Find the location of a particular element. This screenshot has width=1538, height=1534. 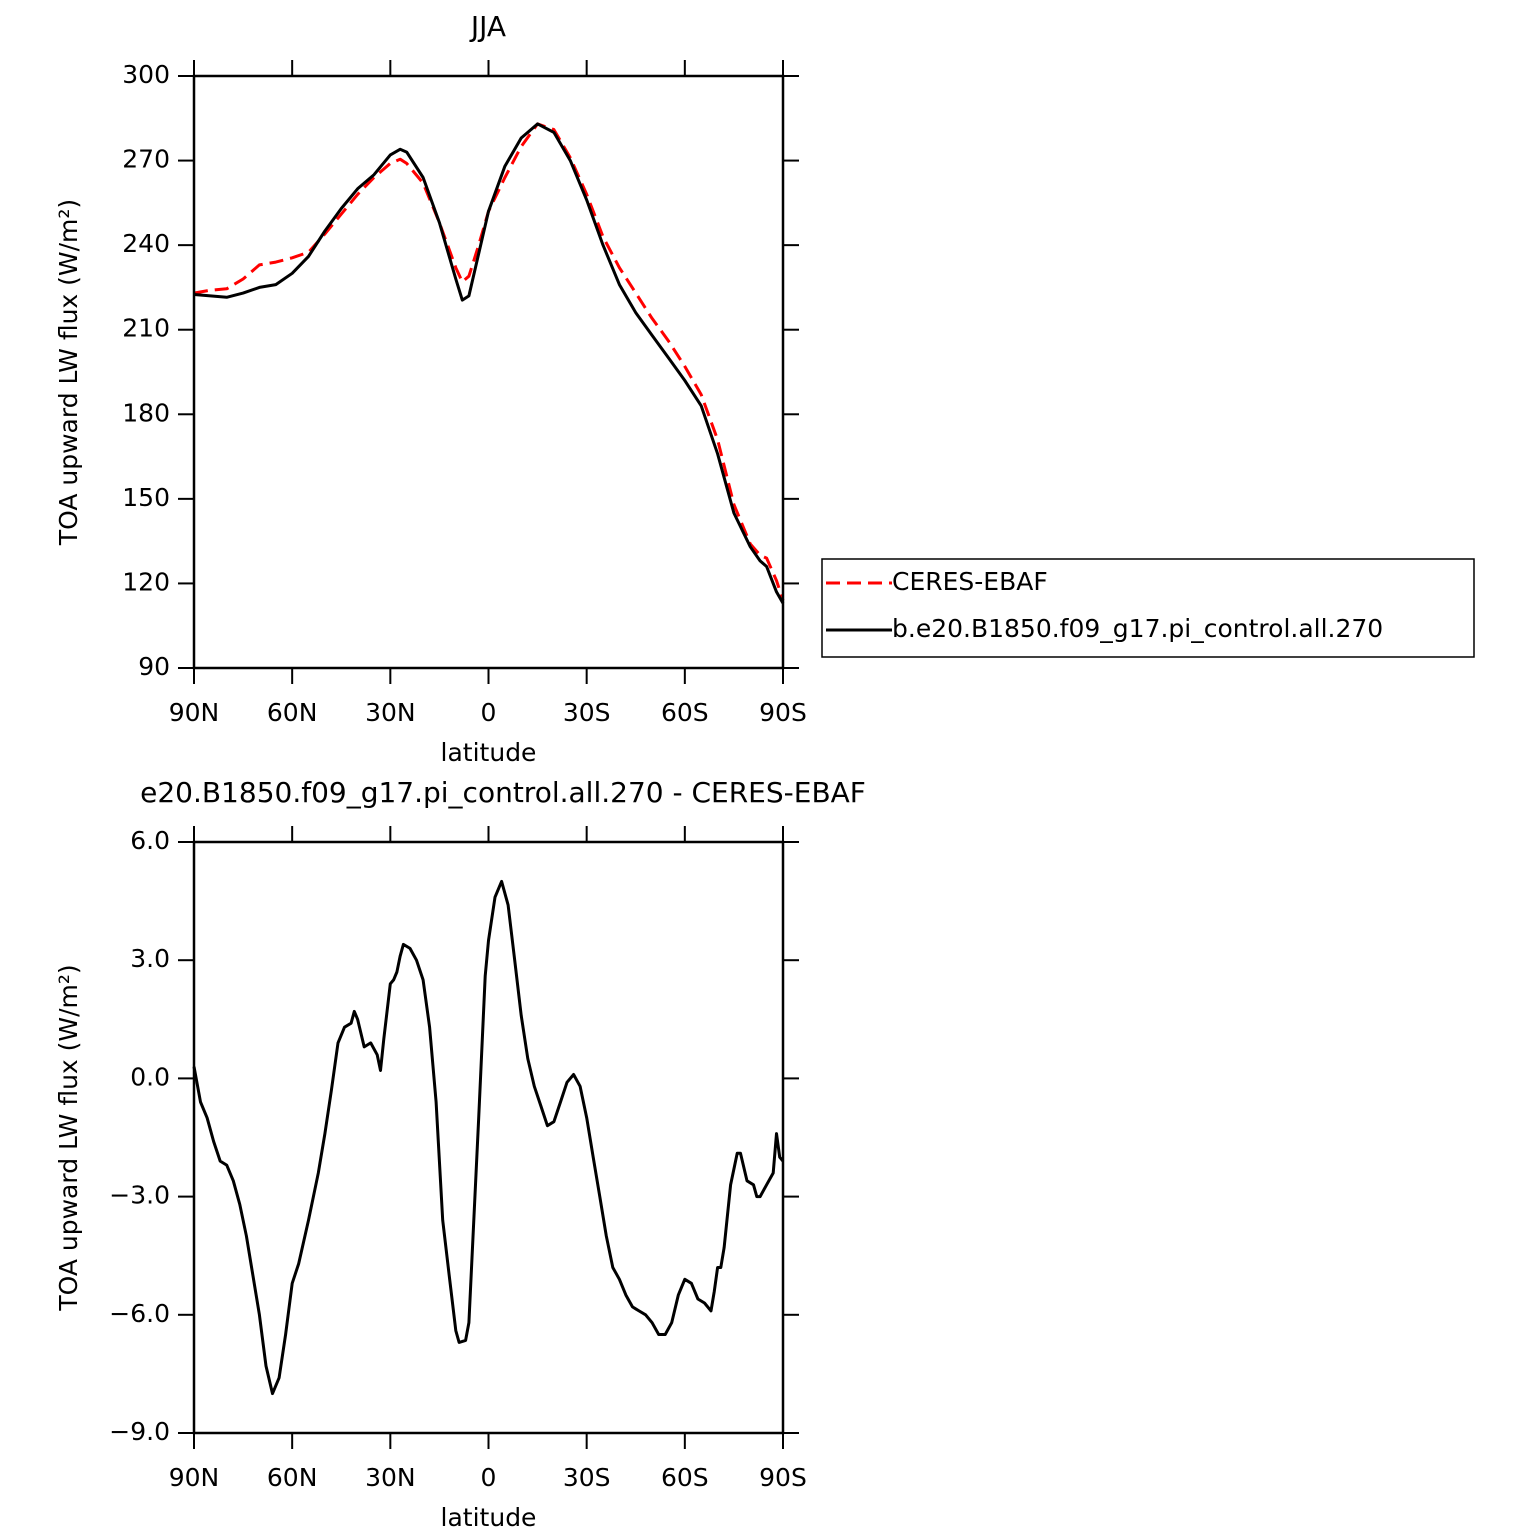

y-tick-label: 120 is located at coordinates (146, 581).